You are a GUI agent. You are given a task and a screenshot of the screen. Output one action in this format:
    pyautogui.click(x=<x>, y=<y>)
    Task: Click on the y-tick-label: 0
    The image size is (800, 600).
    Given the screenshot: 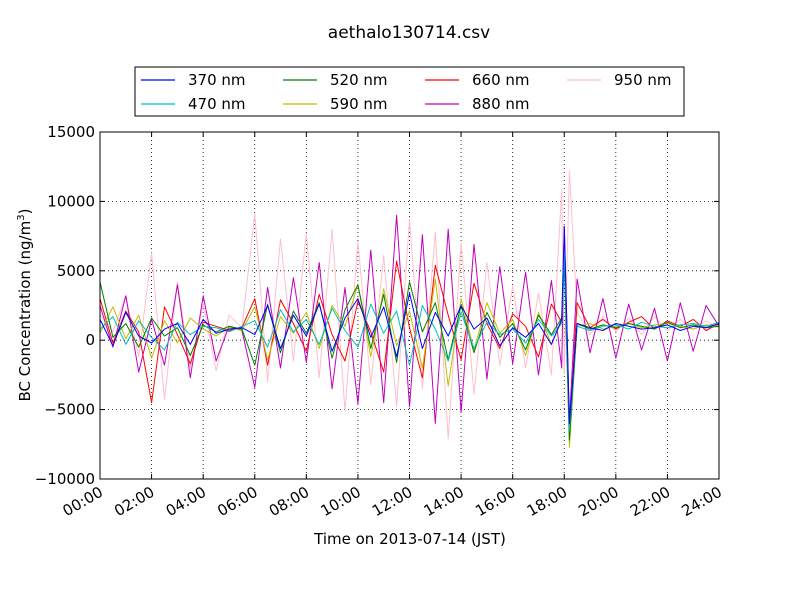 What is the action you would take?
    pyautogui.click(x=90, y=340)
    